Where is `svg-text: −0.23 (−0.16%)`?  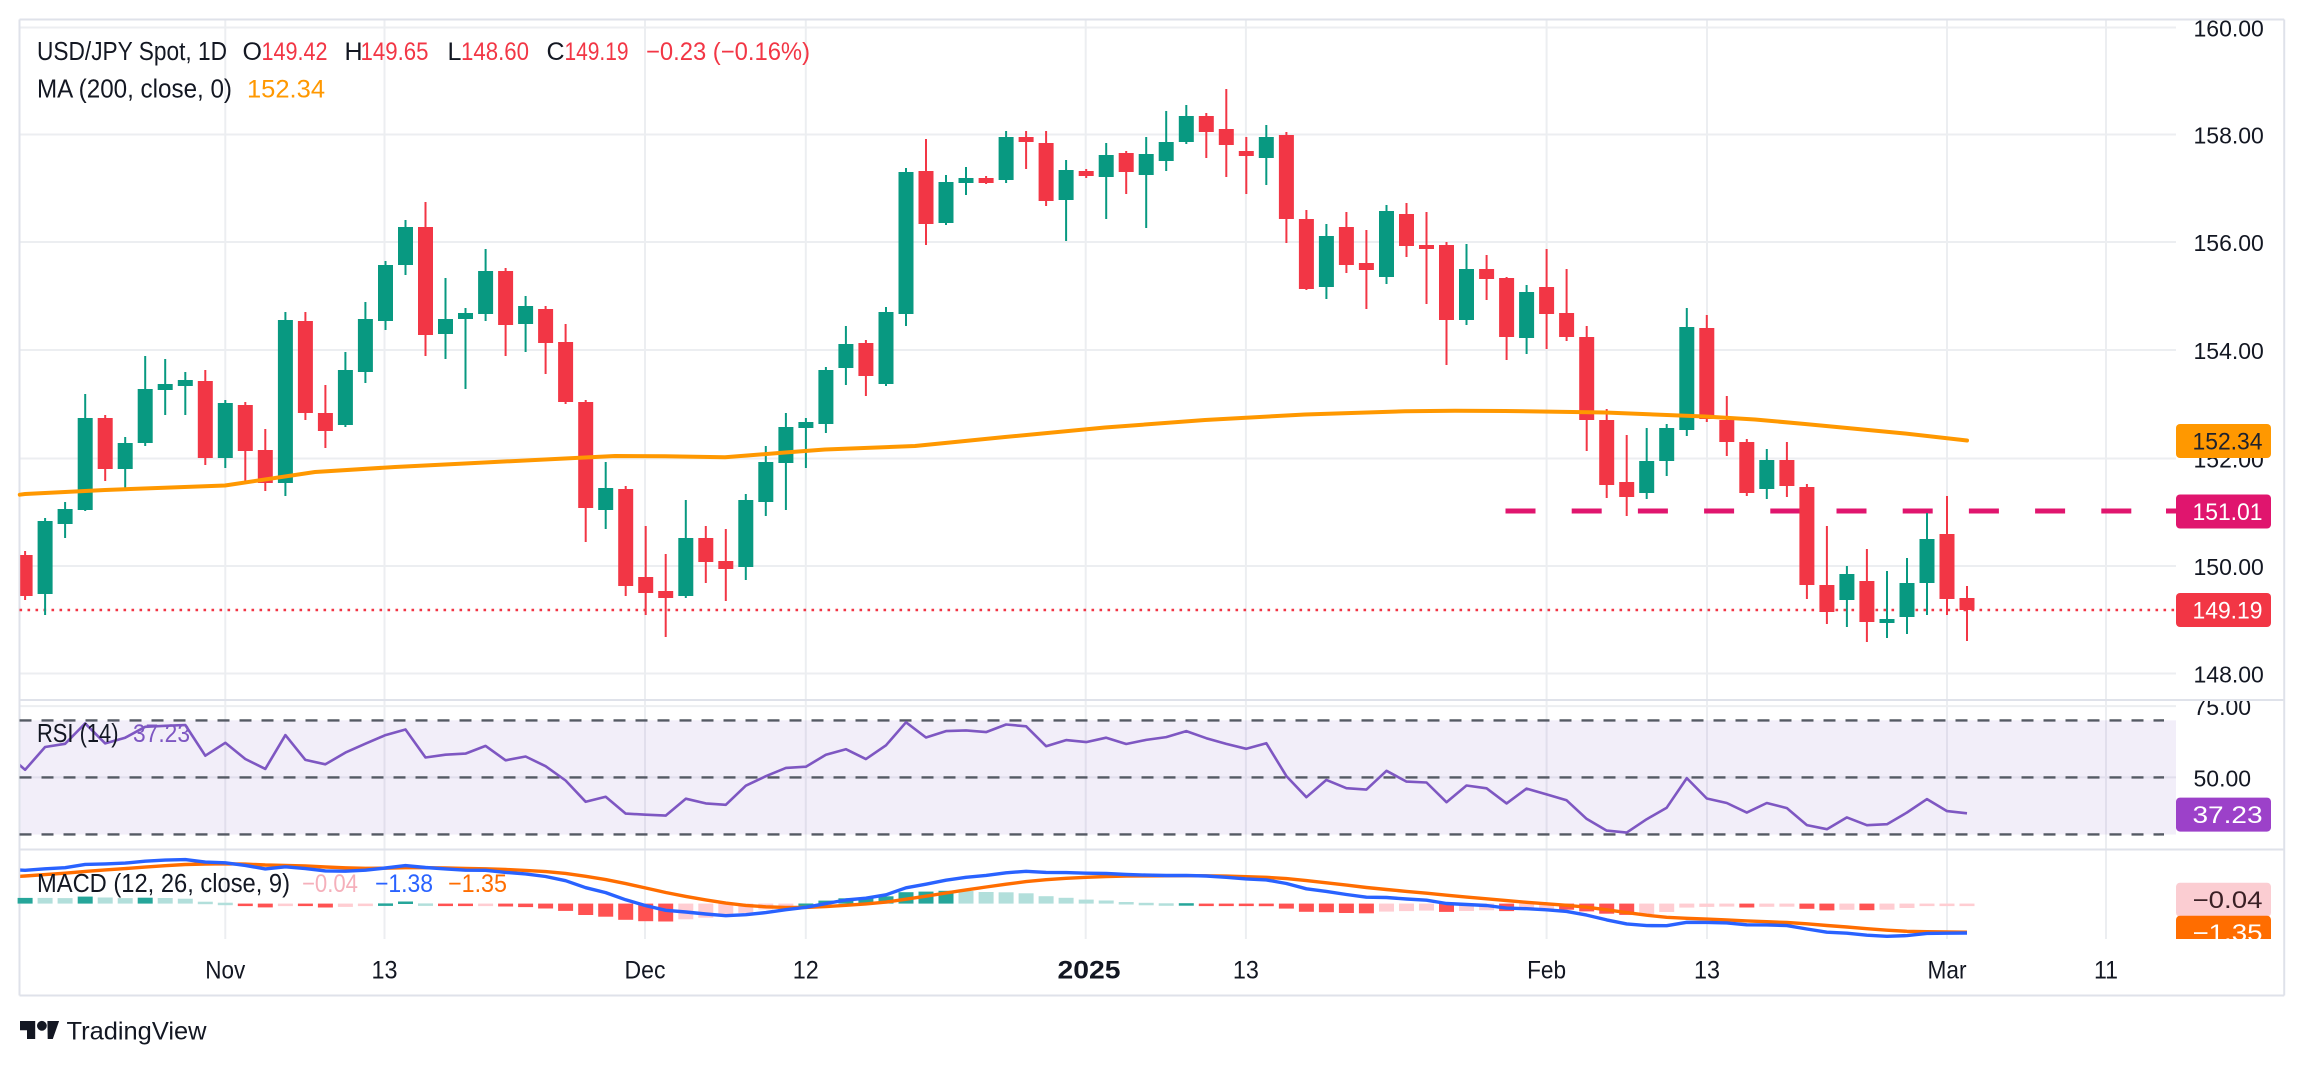 svg-text: −0.23 (−0.16%) is located at coordinates (728, 52).